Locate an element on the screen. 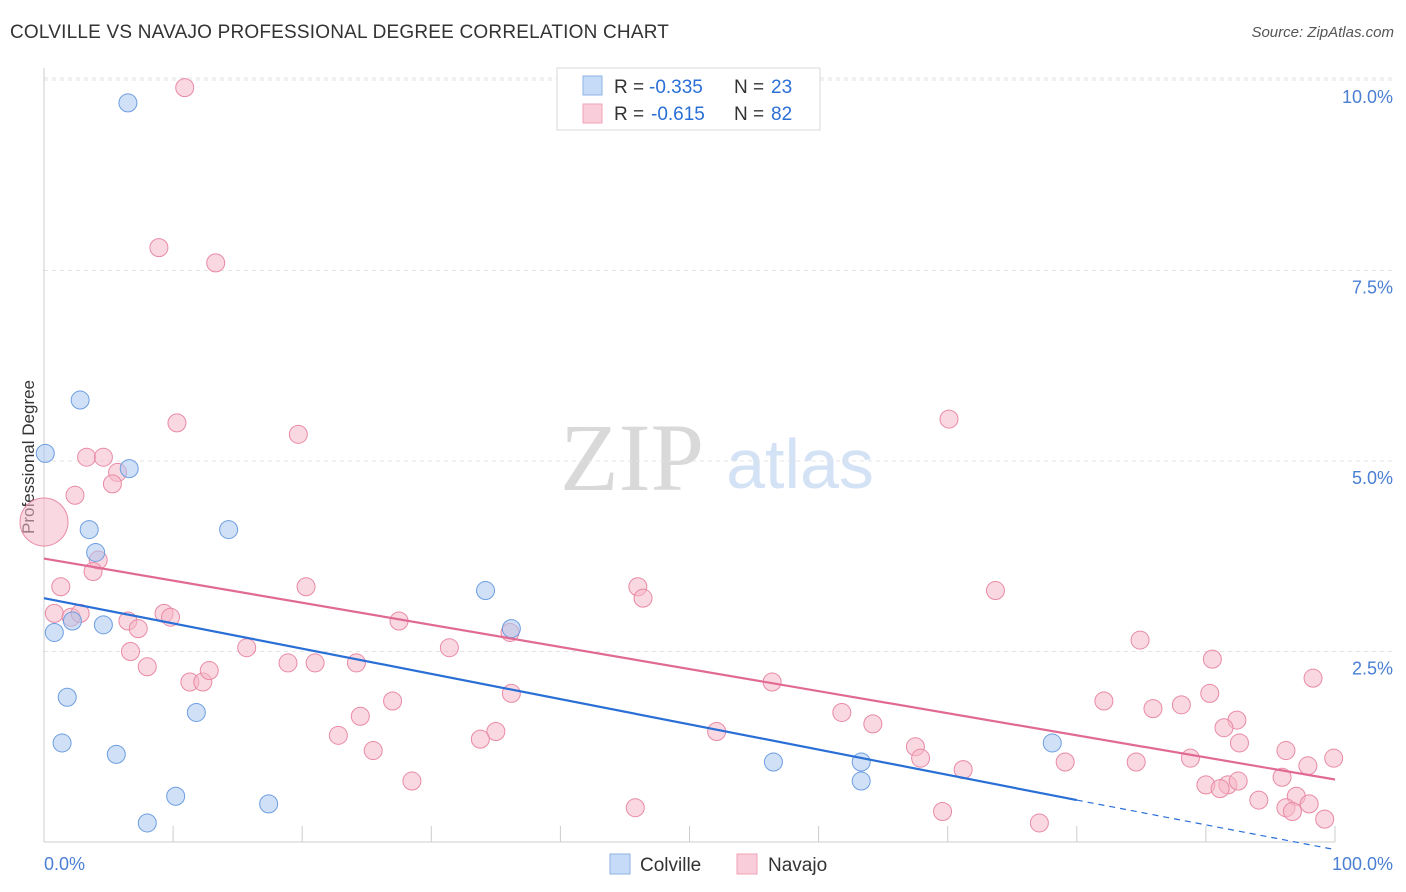 The height and width of the screenshot is (892, 1406). source-label: Source: ZipAtlas.com is located at coordinates (1322, 32).